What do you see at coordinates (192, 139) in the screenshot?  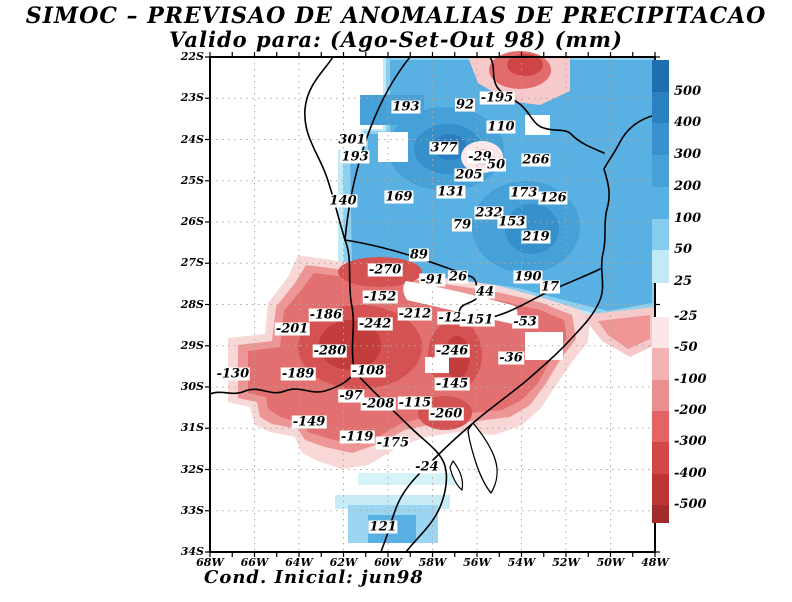 I see `lat-tick-label: 24S` at bounding box center [192, 139].